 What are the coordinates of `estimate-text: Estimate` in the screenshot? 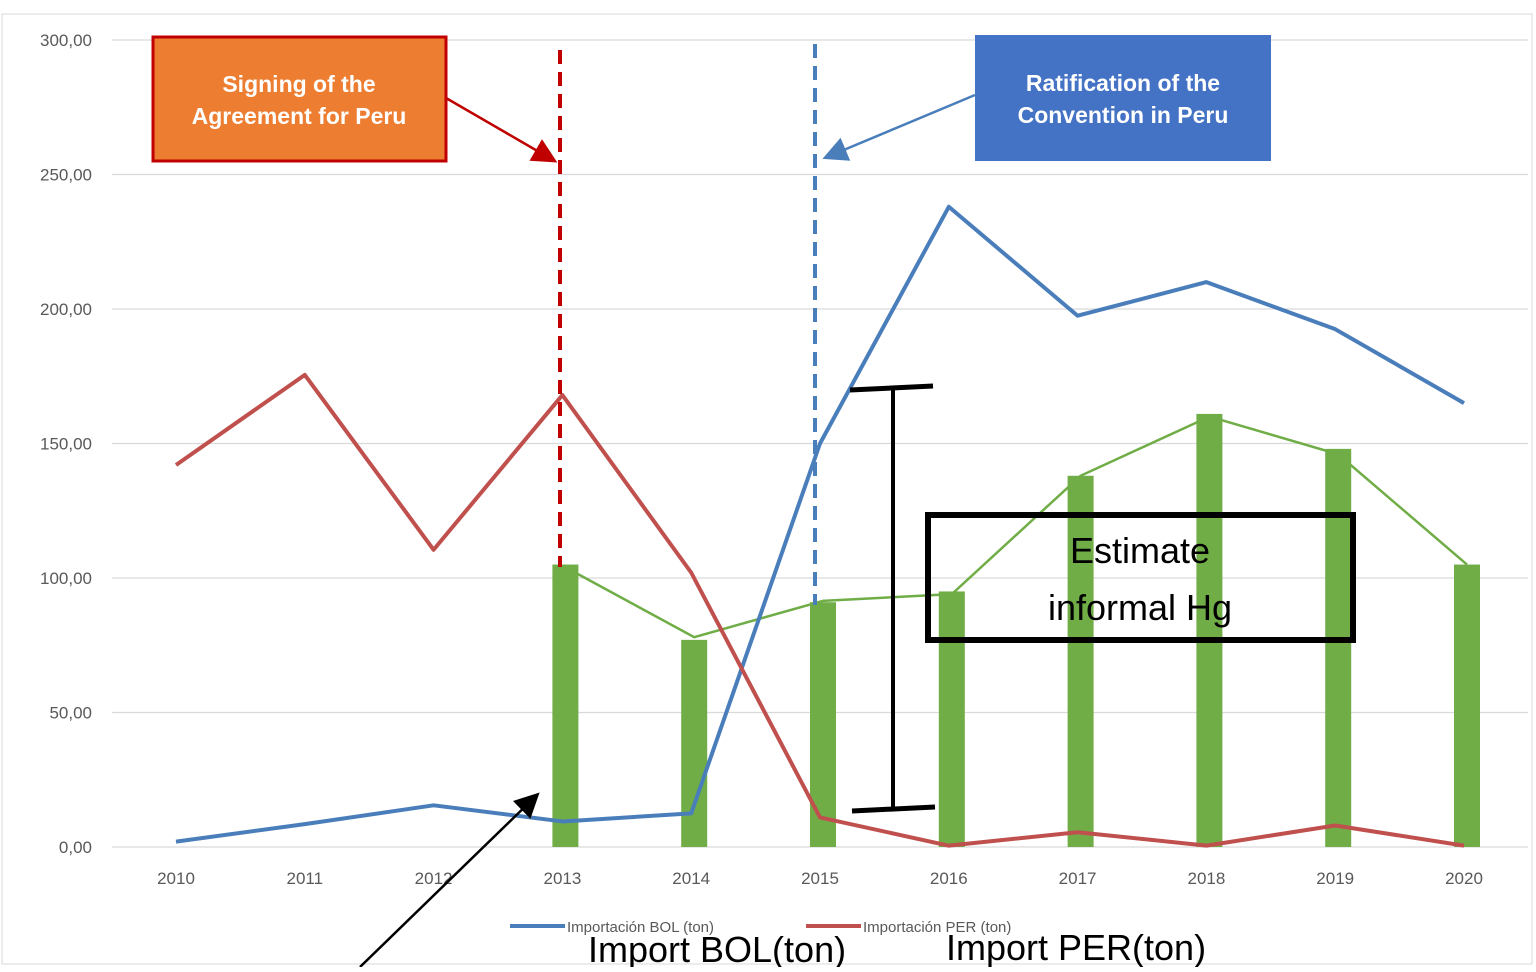 It's located at (1140, 550).